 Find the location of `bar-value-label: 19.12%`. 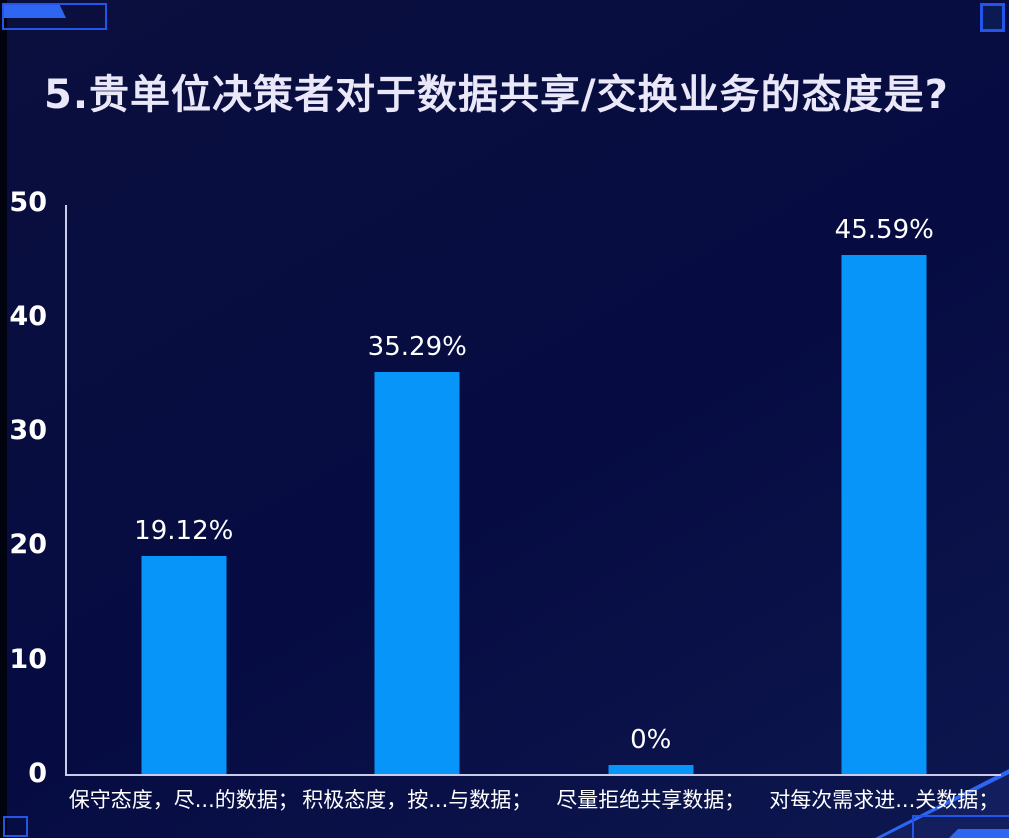

bar-value-label: 19.12% is located at coordinates (184, 531).